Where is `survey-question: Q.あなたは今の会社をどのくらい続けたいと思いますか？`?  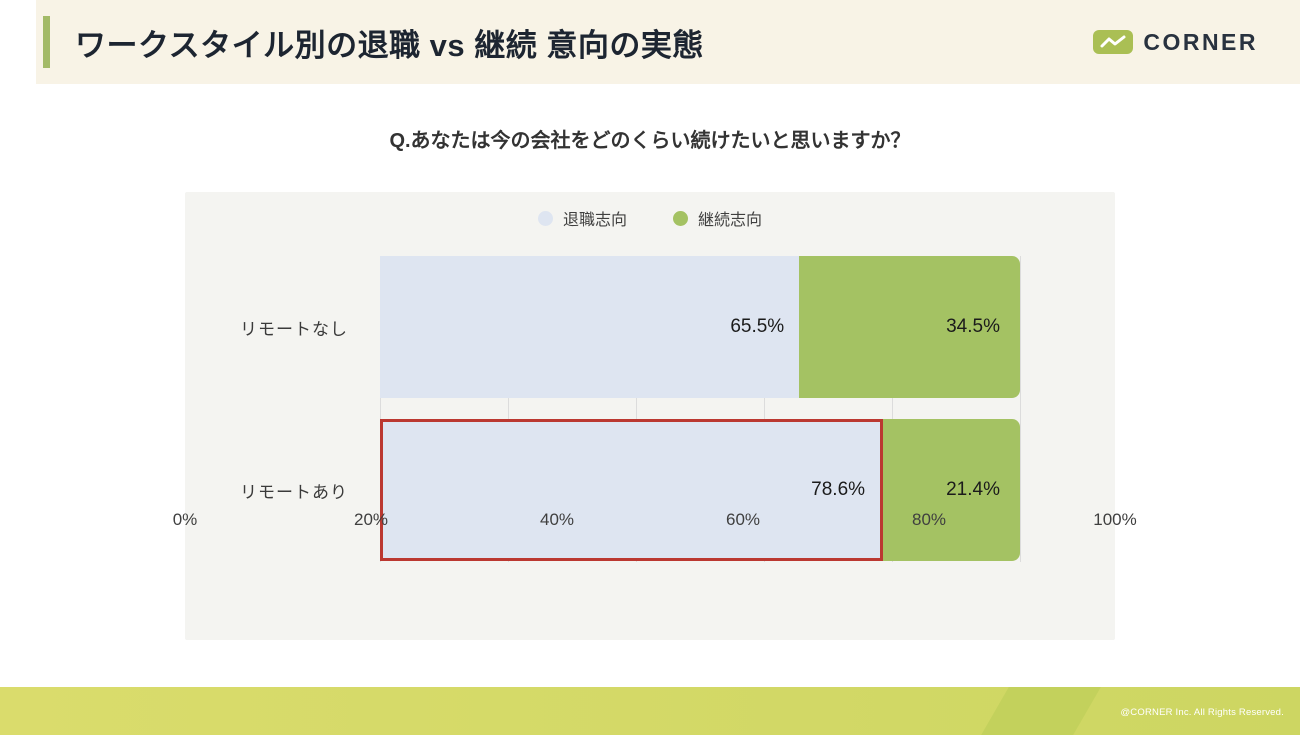
survey-question: Q.あなたは今の会社をどのくらい続けたいと思いますか？ is located at coordinates (650, 141).